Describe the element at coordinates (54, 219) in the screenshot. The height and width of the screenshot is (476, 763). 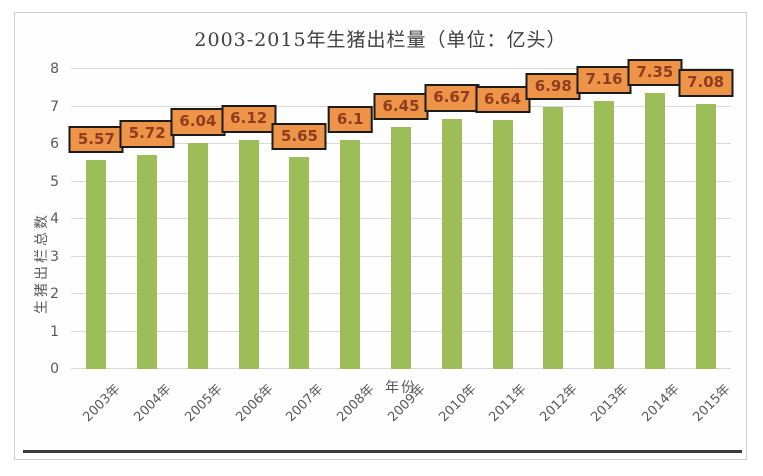
I see `y-tick-label: 4` at that location.